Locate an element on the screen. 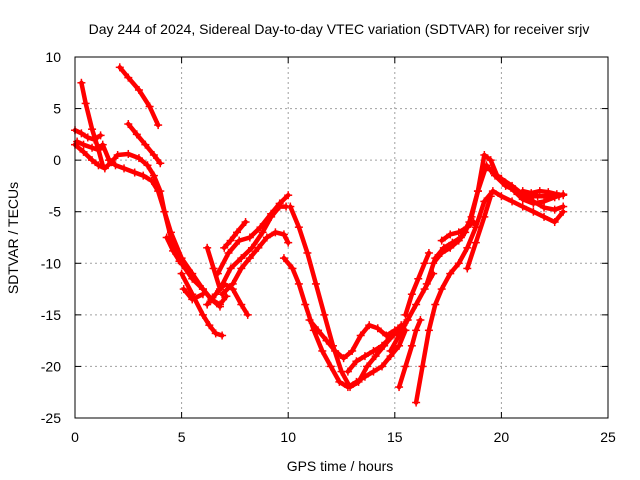 The width and height of the screenshot is (640, 480). x-tick-label: 10 is located at coordinates (288, 437).